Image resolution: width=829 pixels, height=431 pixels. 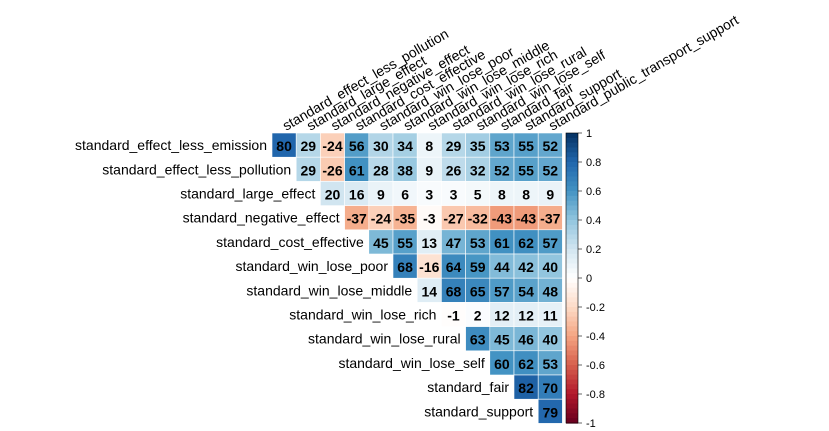 What do you see at coordinates (595, 395) in the screenshot?
I see `colorbar-tick-label: -0.8` at bounding box center [595, 395].